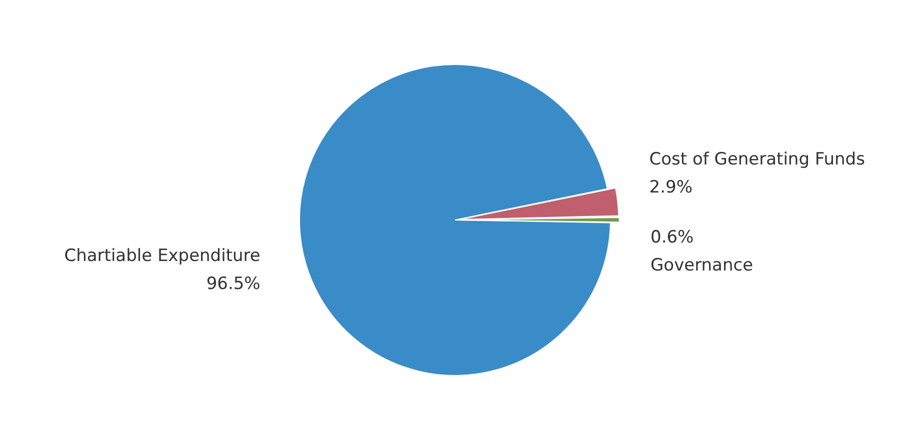 Image resolution: width=910 pixels, height=430 pixels. I want to click on slice-label: Chartiable Expenditure, so click(162, 256).